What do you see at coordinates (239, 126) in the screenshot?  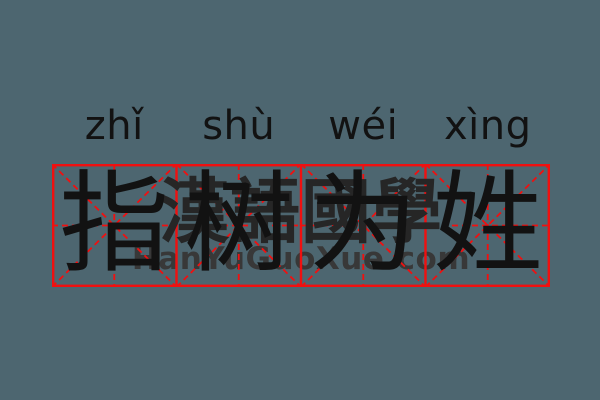 I see `pinyin-syllable-2: shù` at bounding box center [239, 126].